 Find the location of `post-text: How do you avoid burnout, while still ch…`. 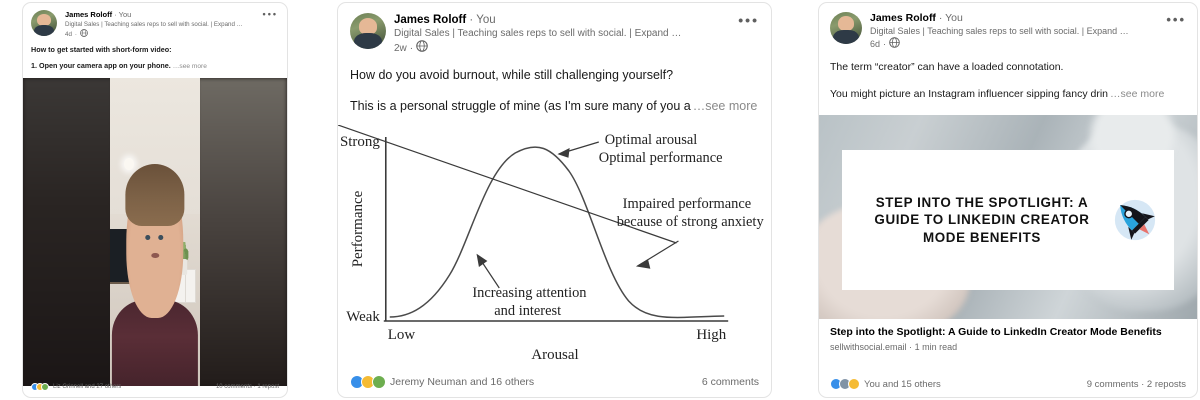

post-text: How do you avoid burnout, while still ch… is located at coordinates (554, 96).